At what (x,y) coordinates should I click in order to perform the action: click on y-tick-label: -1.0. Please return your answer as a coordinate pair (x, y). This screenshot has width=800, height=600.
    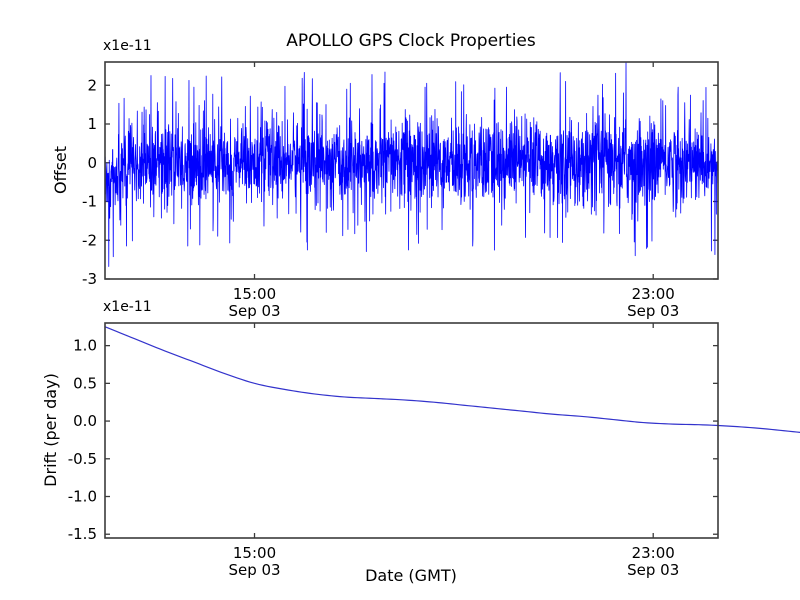
    Looking at the image, I should click on (82, 497).